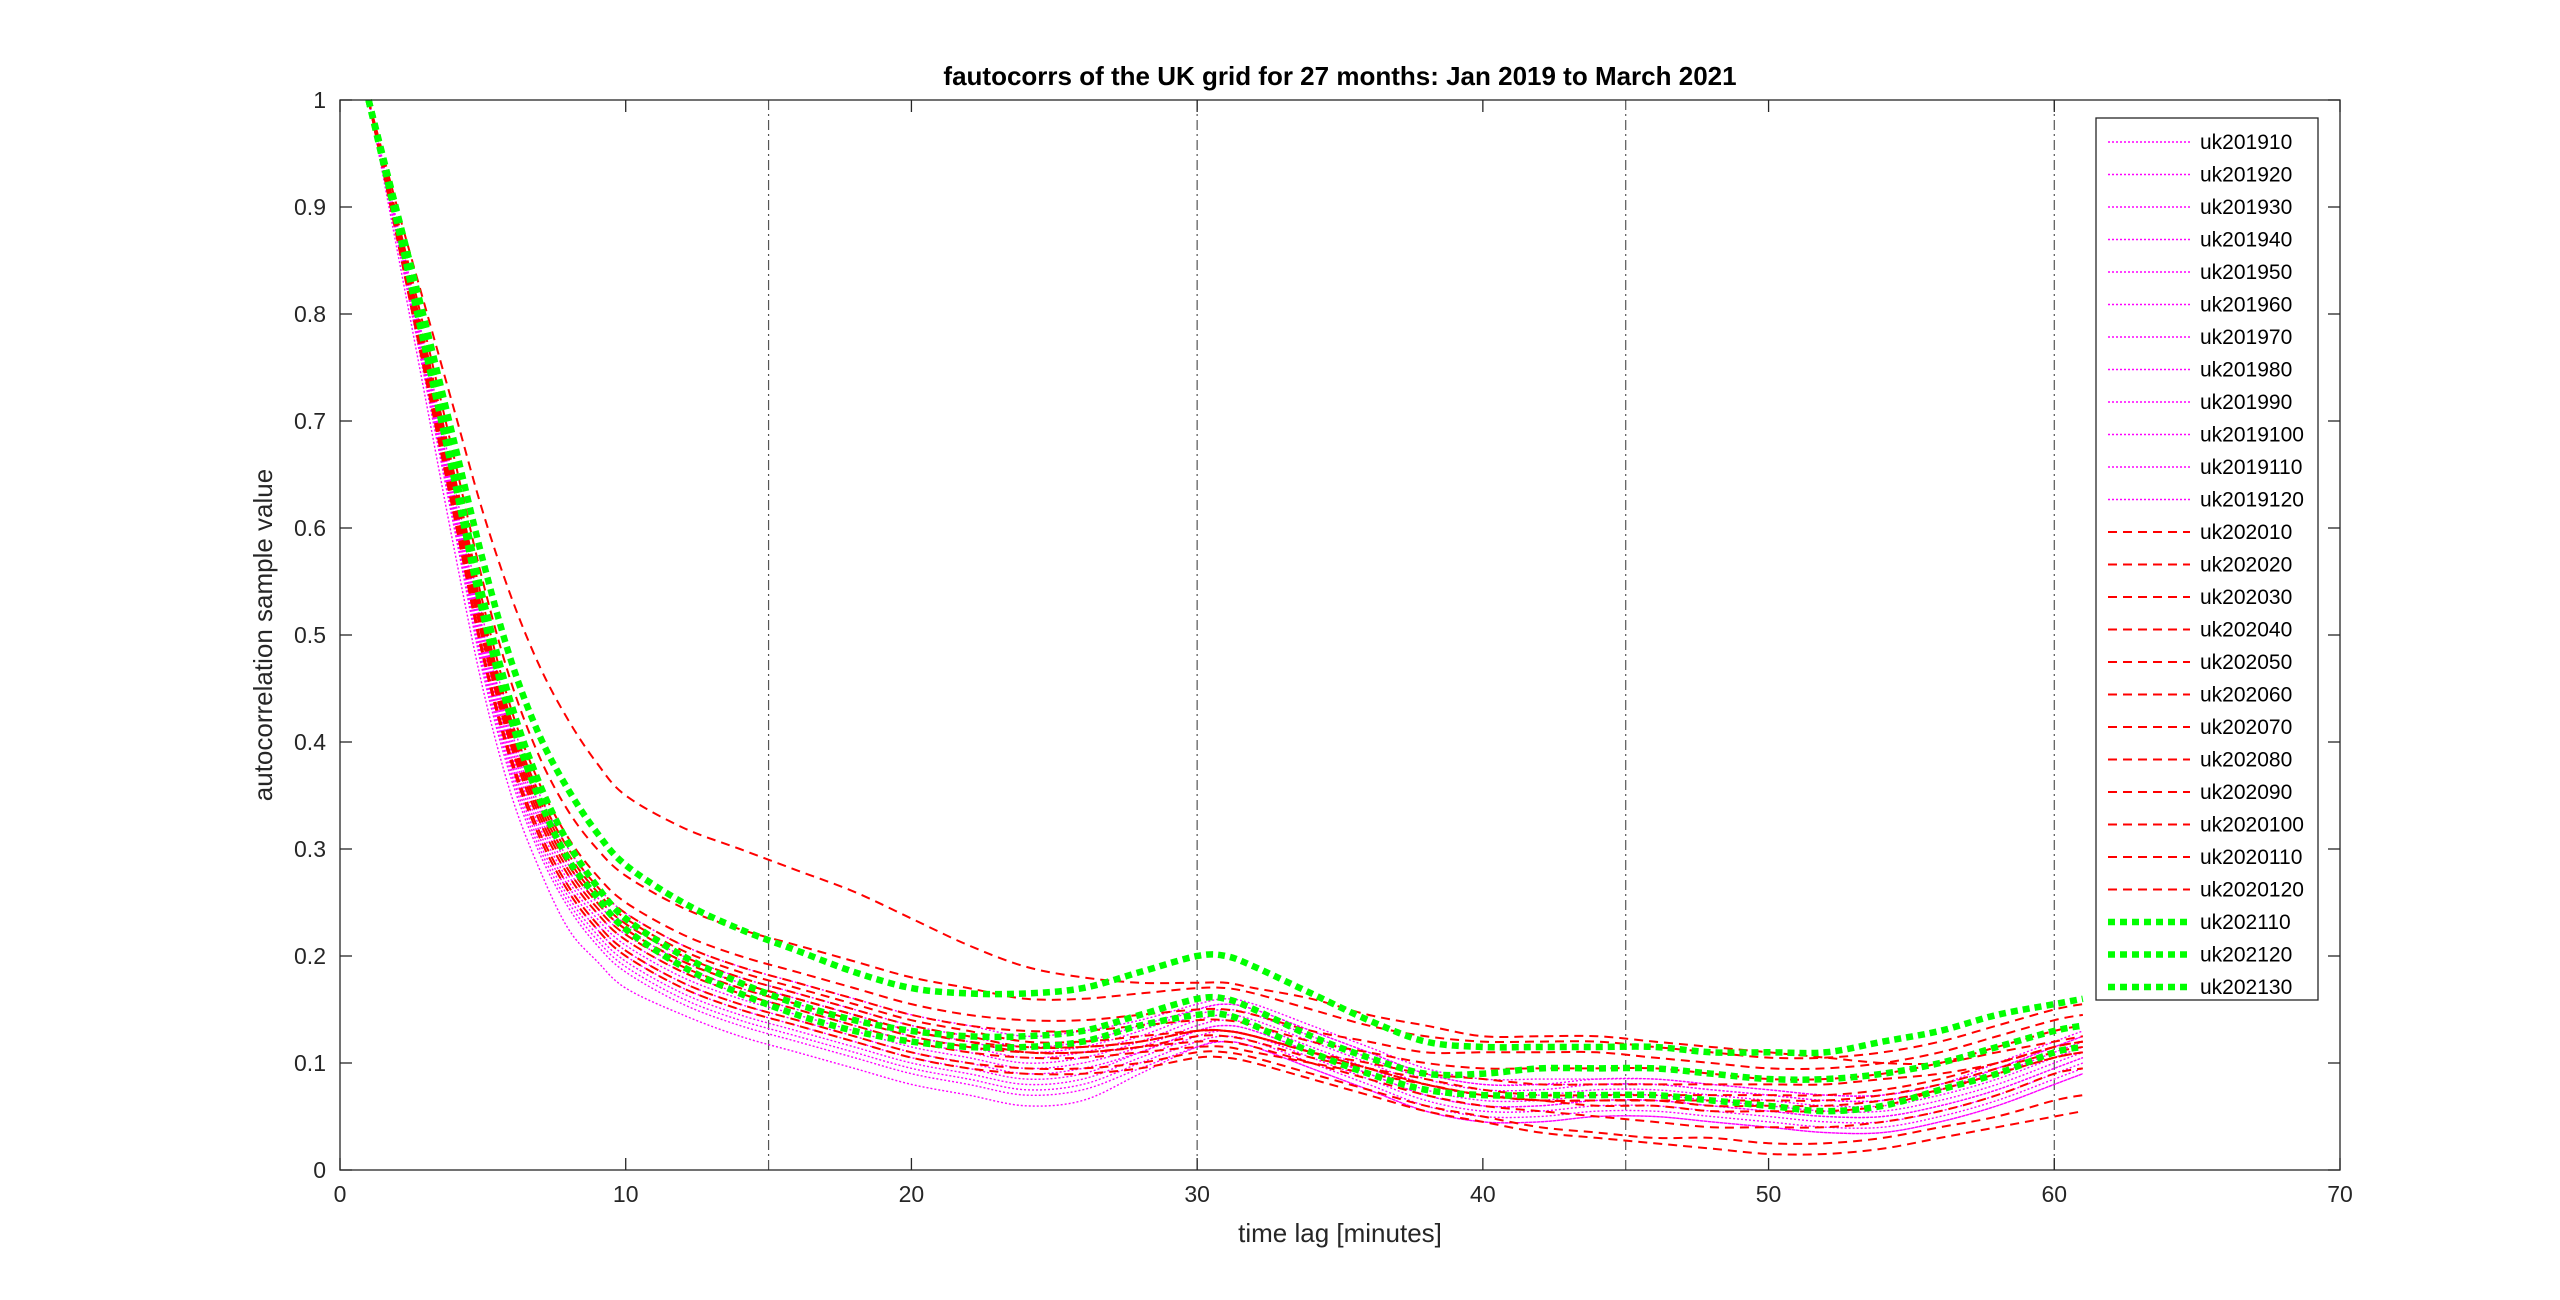  I want to click on legend-label-uk202020: uk202020, so click(2246, 565).